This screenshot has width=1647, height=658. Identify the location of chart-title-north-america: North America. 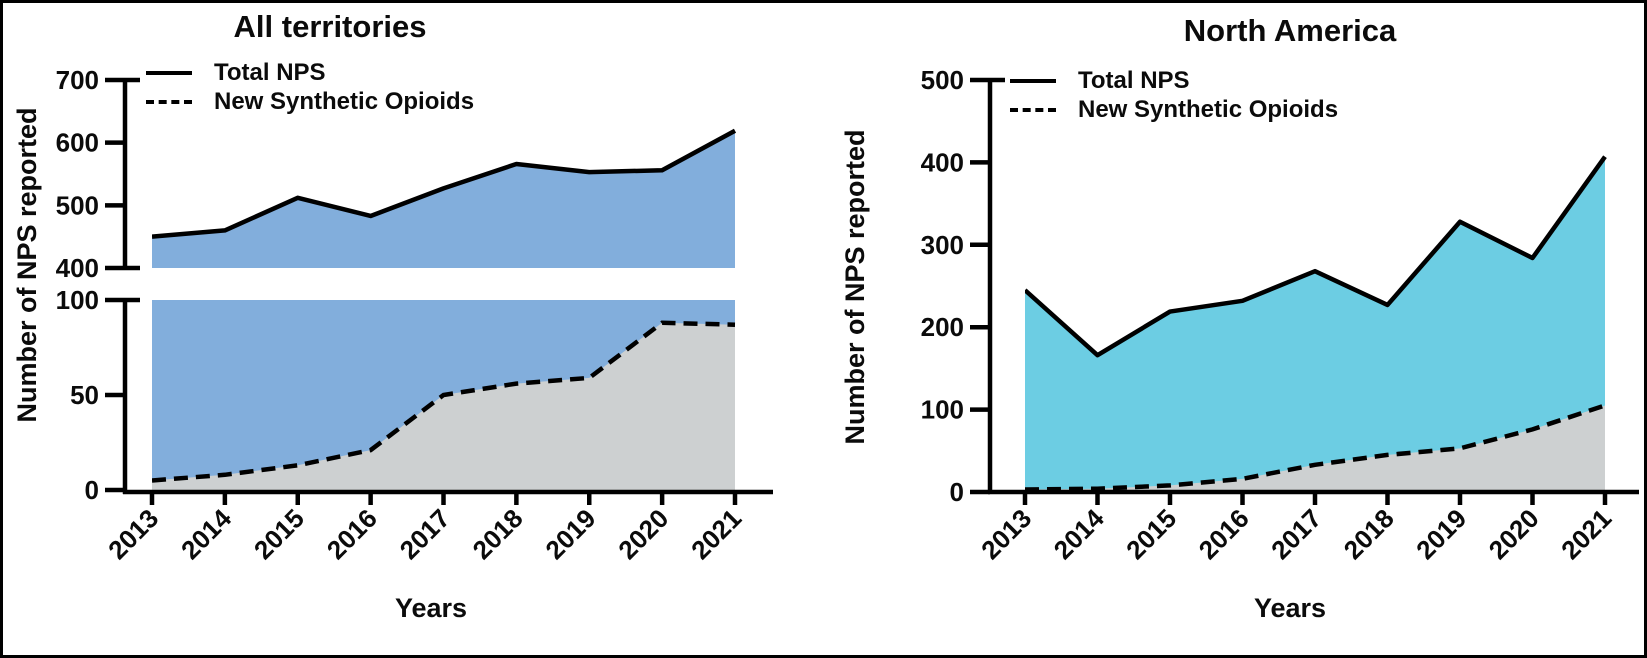
(1290, 30).